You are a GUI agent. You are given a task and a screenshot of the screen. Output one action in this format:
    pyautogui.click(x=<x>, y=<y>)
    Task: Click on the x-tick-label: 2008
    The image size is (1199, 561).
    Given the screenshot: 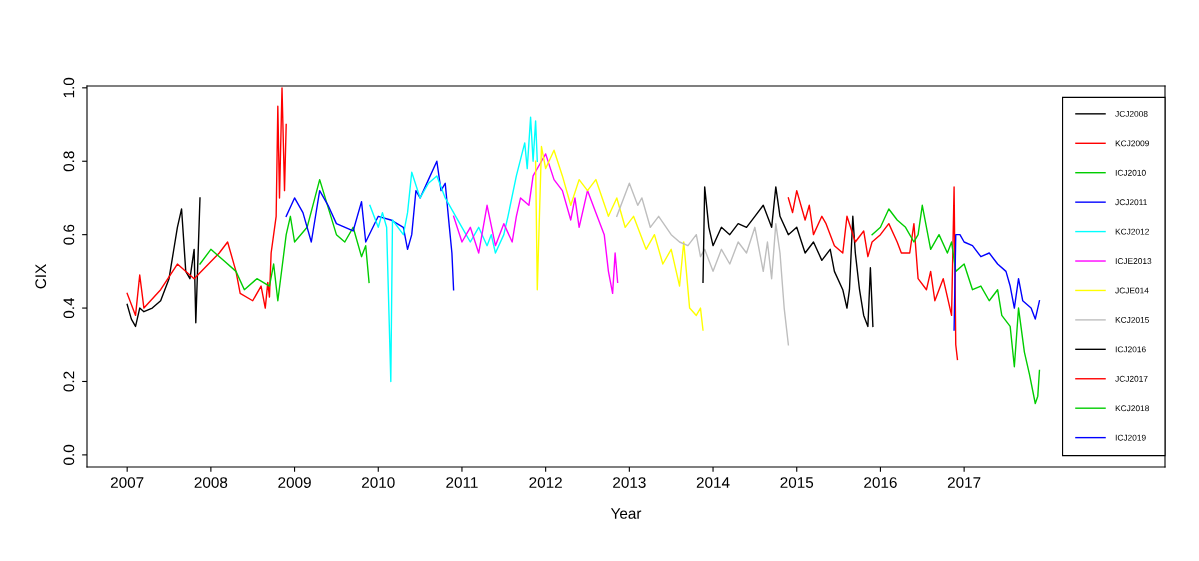 What is the action you would take?
    pyautogui.click(x=211, y=482)
    